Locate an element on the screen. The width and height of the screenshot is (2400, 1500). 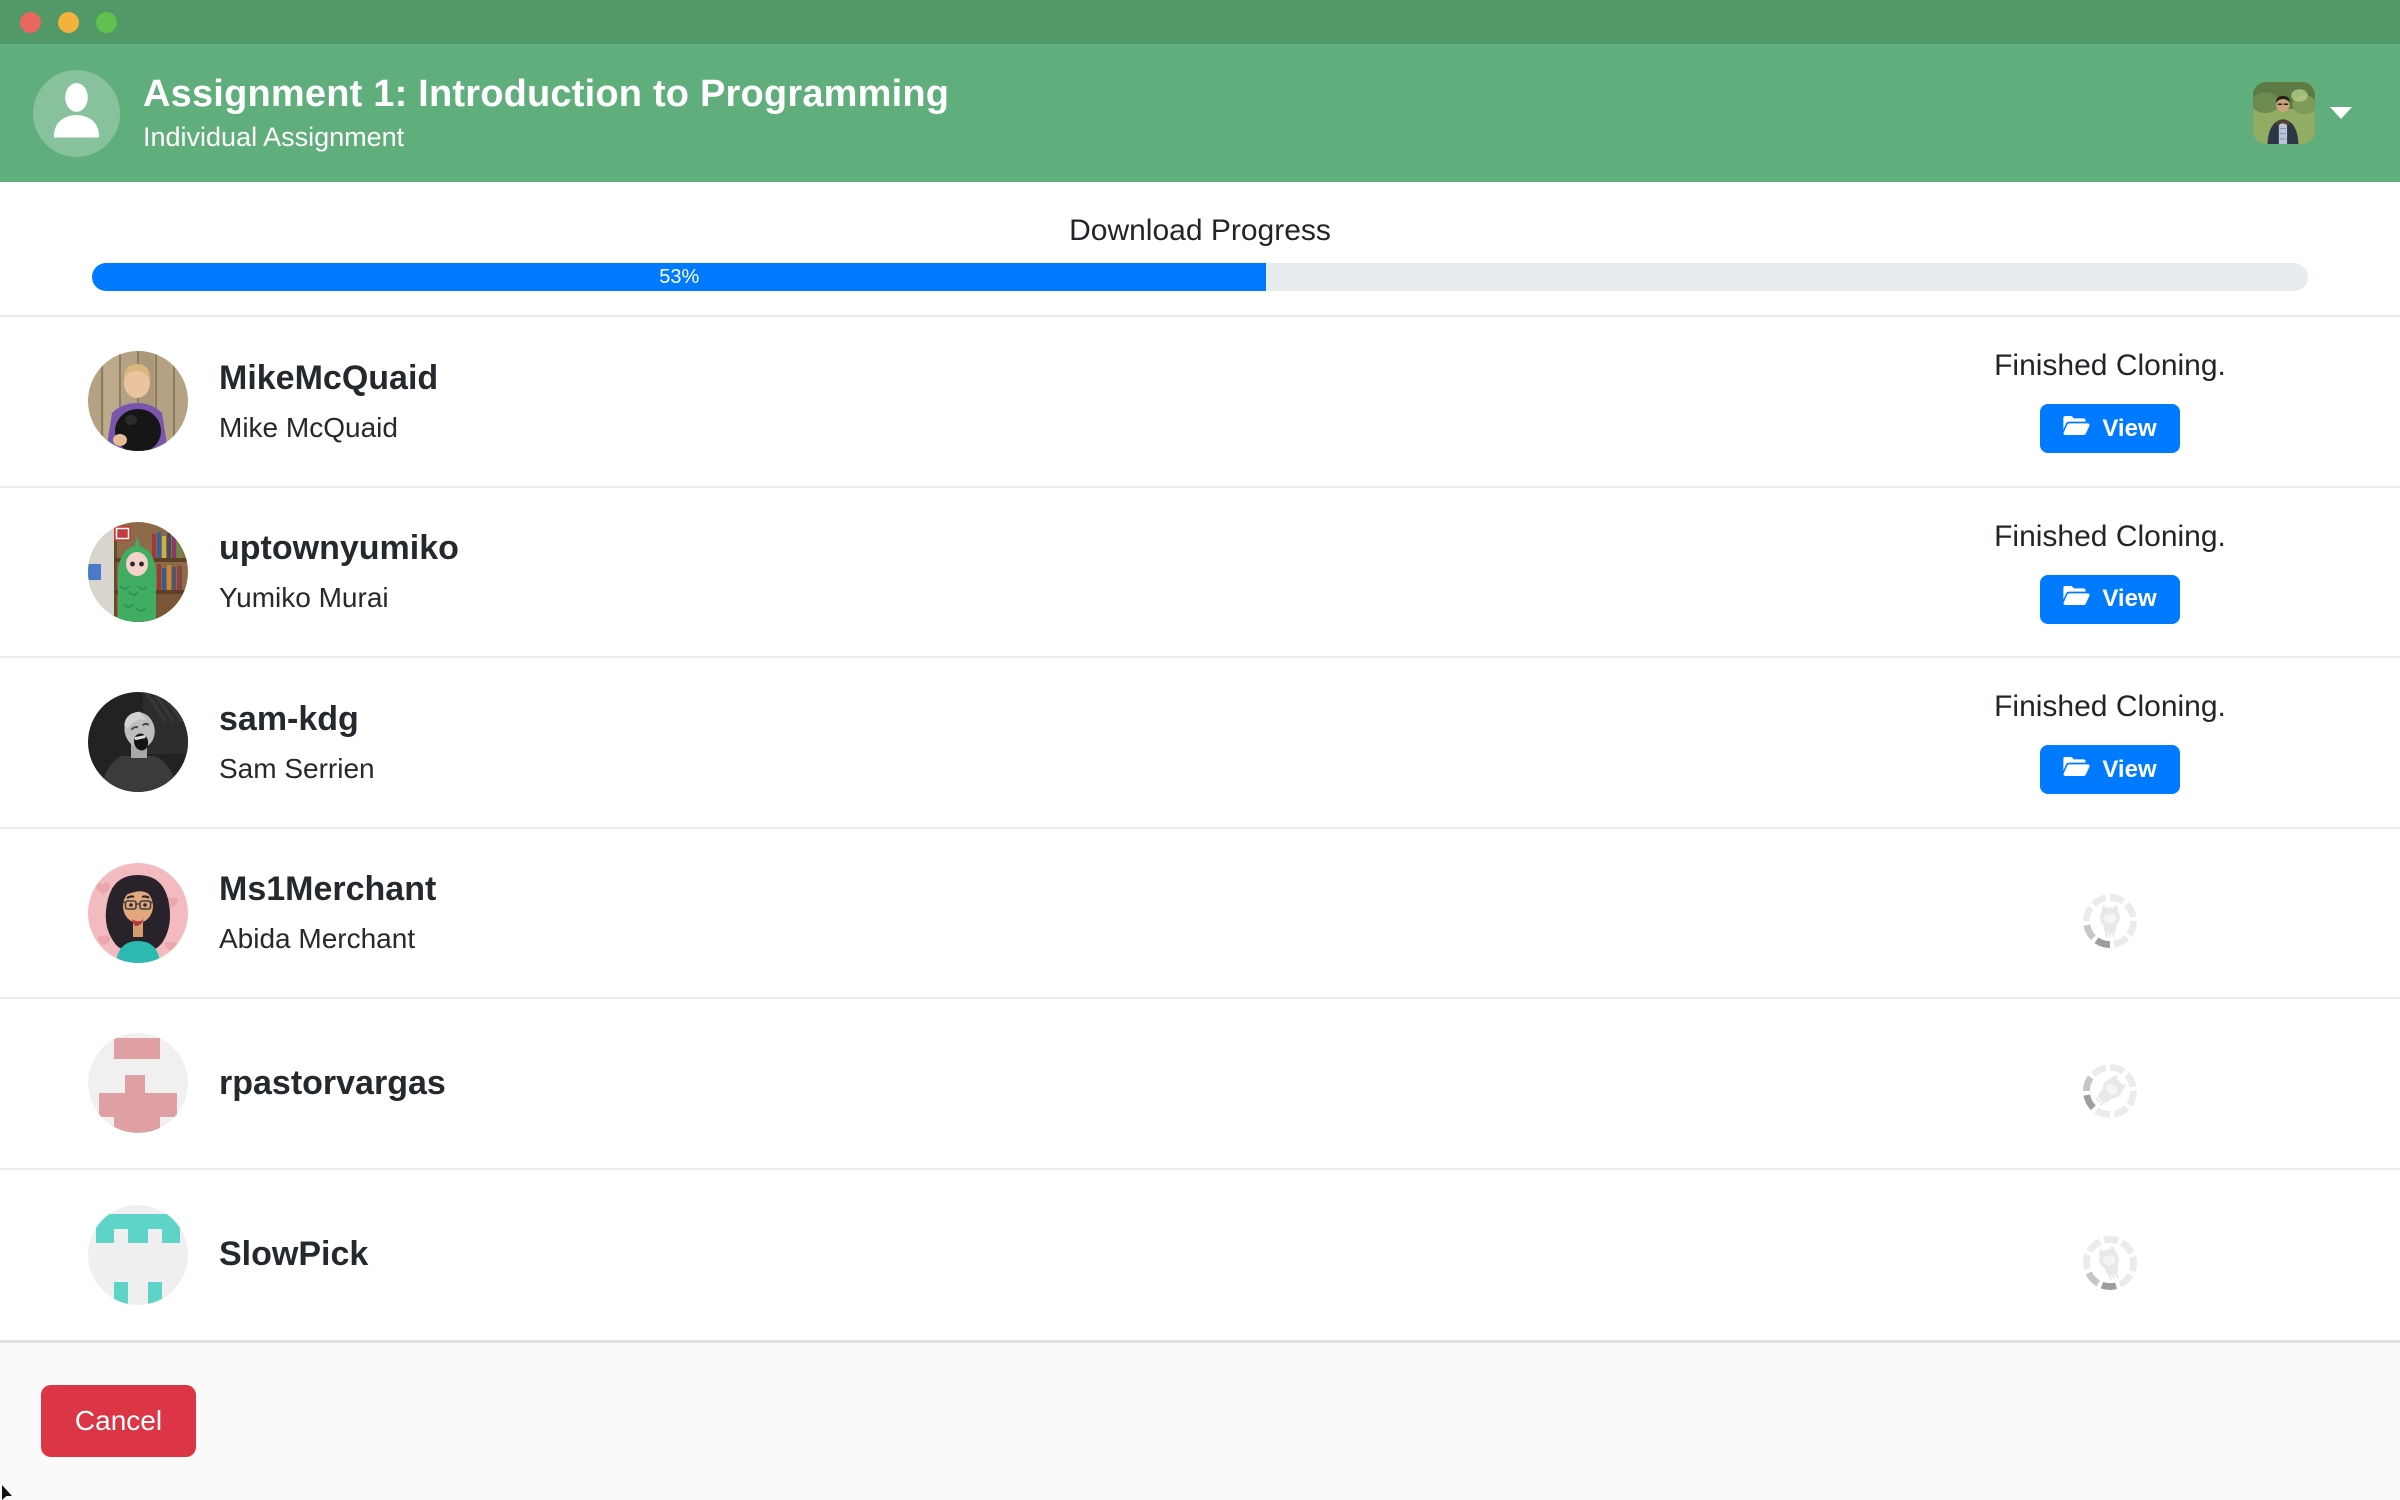
mouse-cursor is located at coordinates (7, 1492).